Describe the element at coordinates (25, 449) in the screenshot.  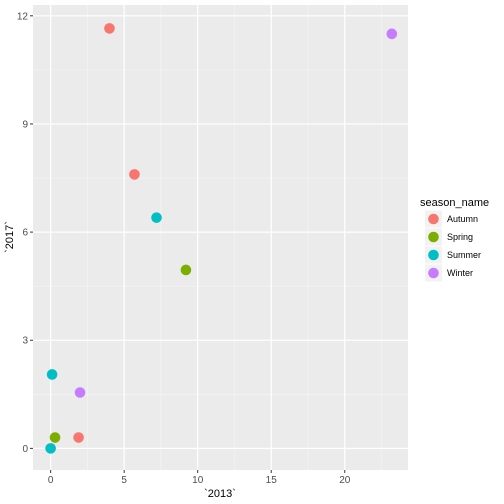
I see `y-tick-label: 0` at that location.